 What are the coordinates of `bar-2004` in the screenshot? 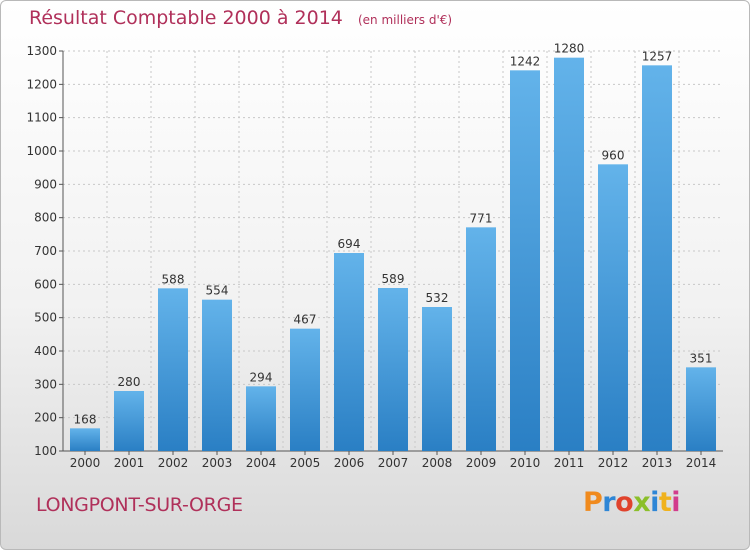 It's located at (261, 418).